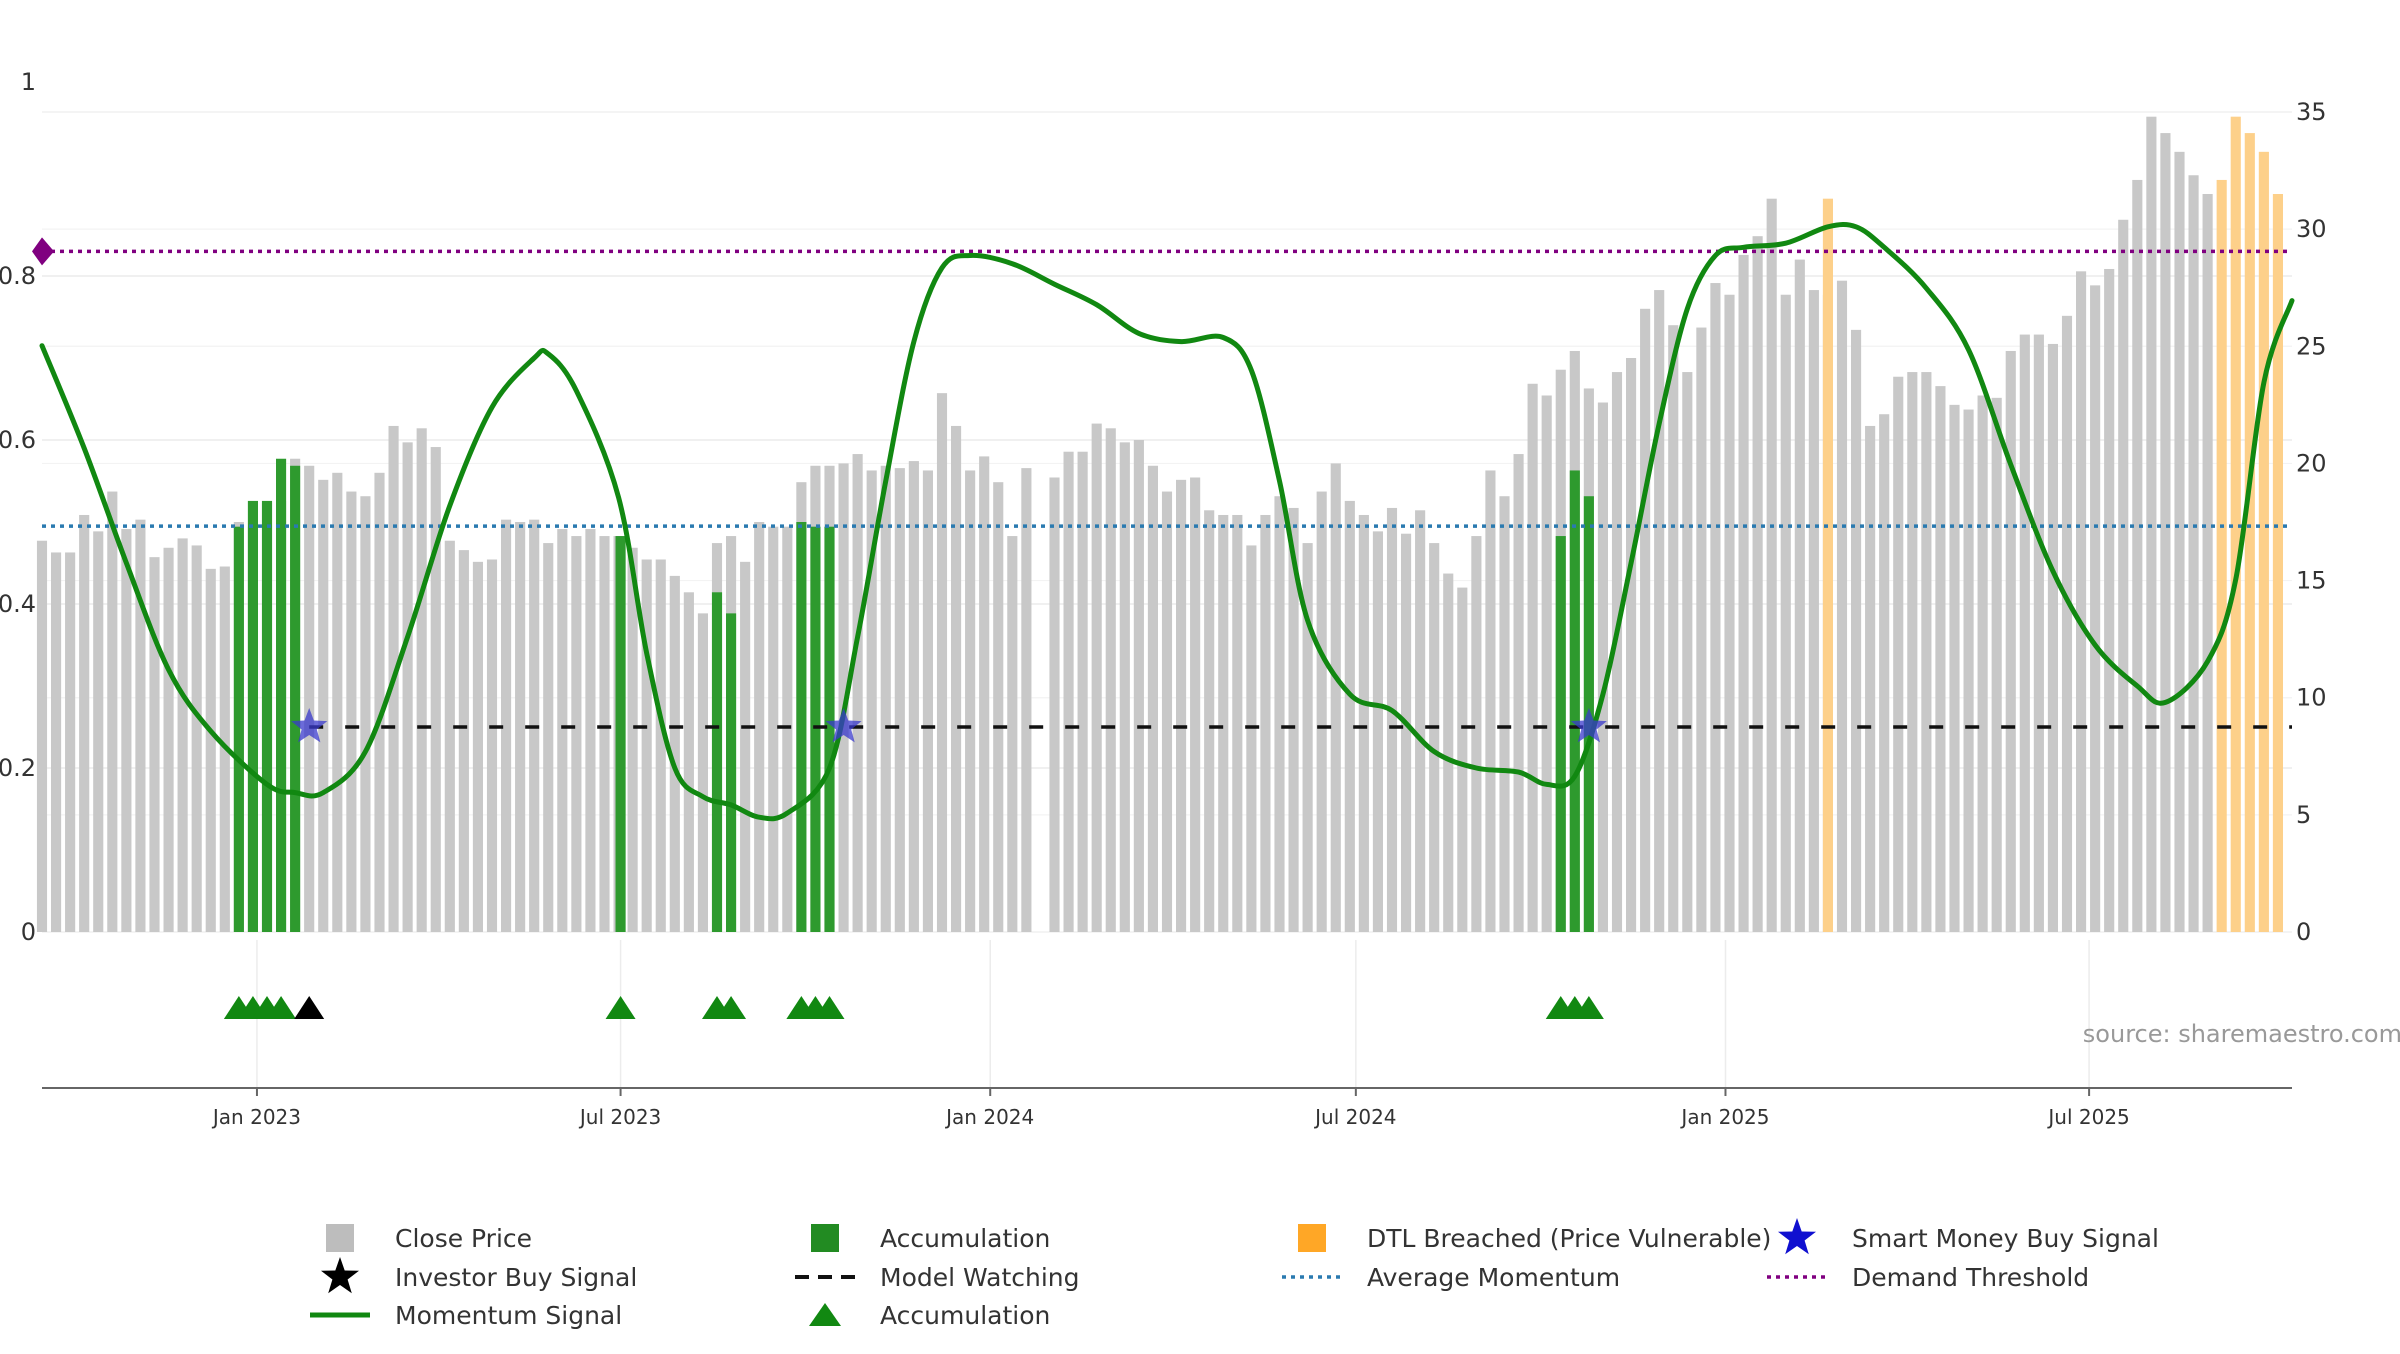  Describe the element at coordinates (18, 276) in the screenshot. I see `left-axis-tick-label: 0.8` at that location.